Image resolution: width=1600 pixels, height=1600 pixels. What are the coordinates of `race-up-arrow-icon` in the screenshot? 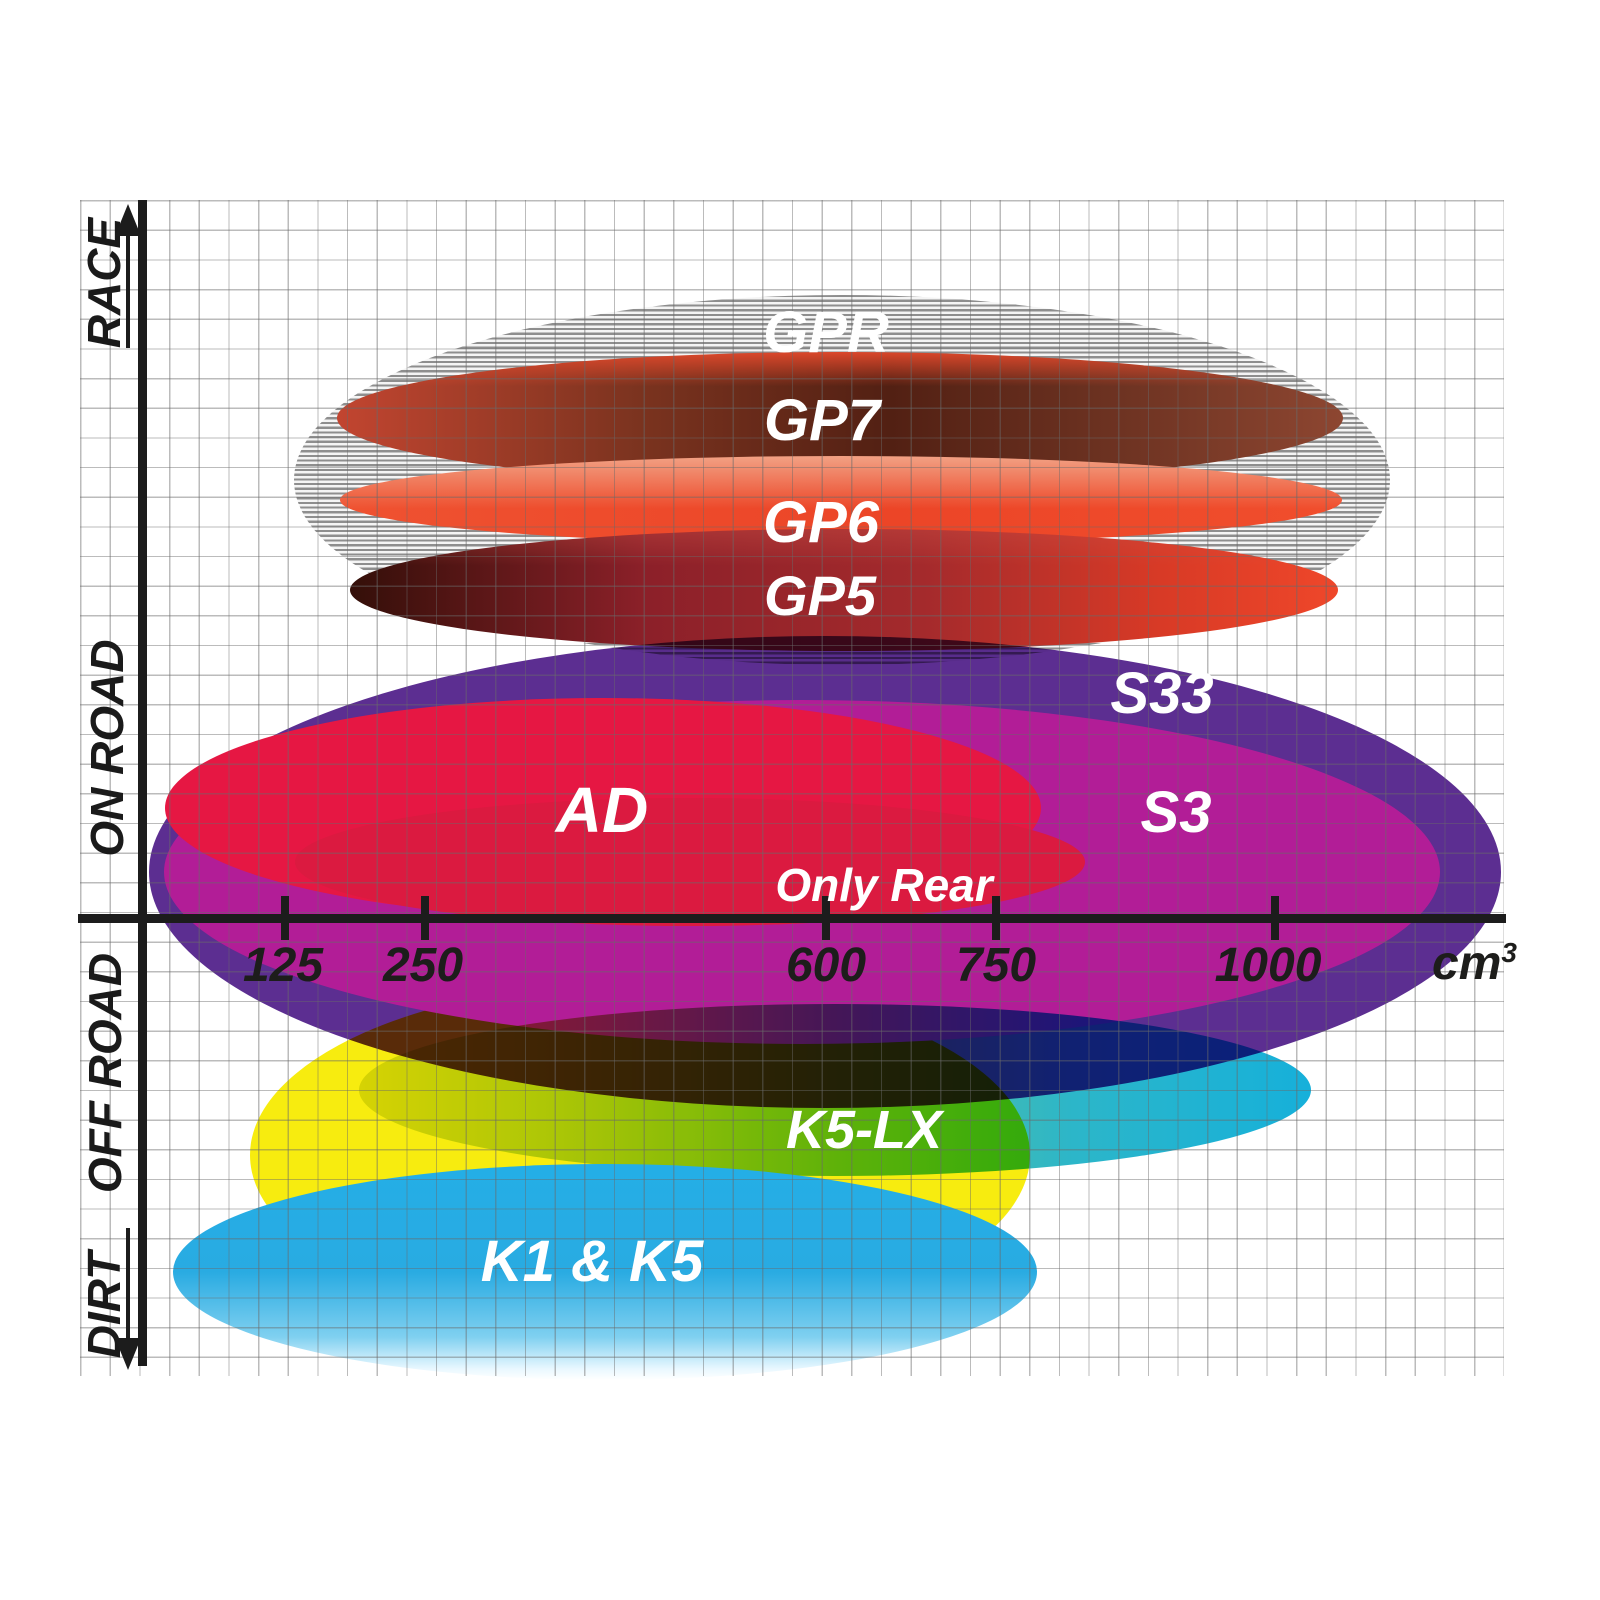 It's located at (128, 220).